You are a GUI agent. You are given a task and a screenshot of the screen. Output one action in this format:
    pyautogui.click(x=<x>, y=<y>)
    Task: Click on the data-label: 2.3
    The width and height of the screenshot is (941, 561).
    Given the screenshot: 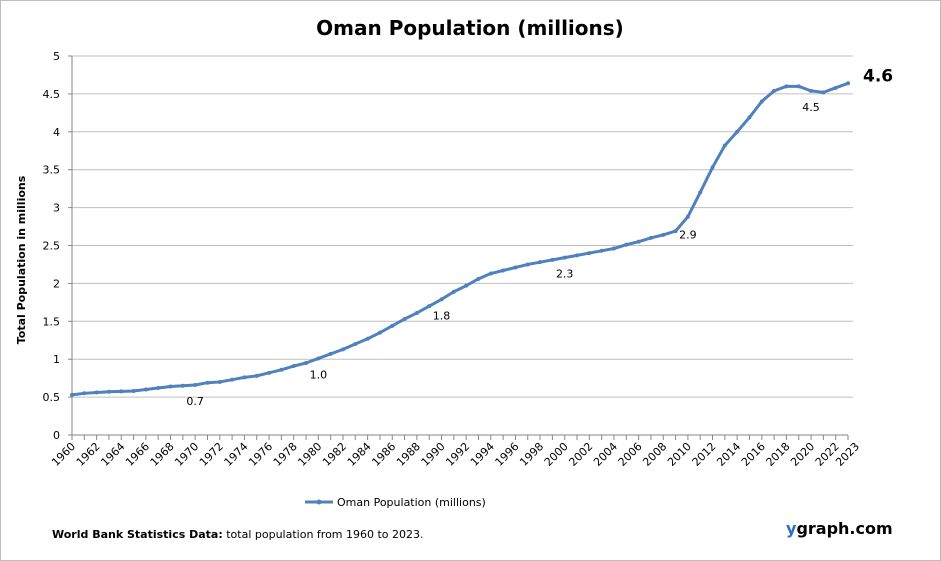 What is the action you would take?
    pyautogui.click(x=565, y=274)
    